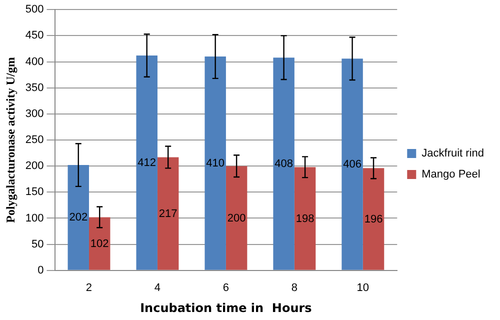  What do you see at coordinates (451, 174) in the screenshot?
I see `legend-label: Mango Peel` at bounding box center [451, 174].